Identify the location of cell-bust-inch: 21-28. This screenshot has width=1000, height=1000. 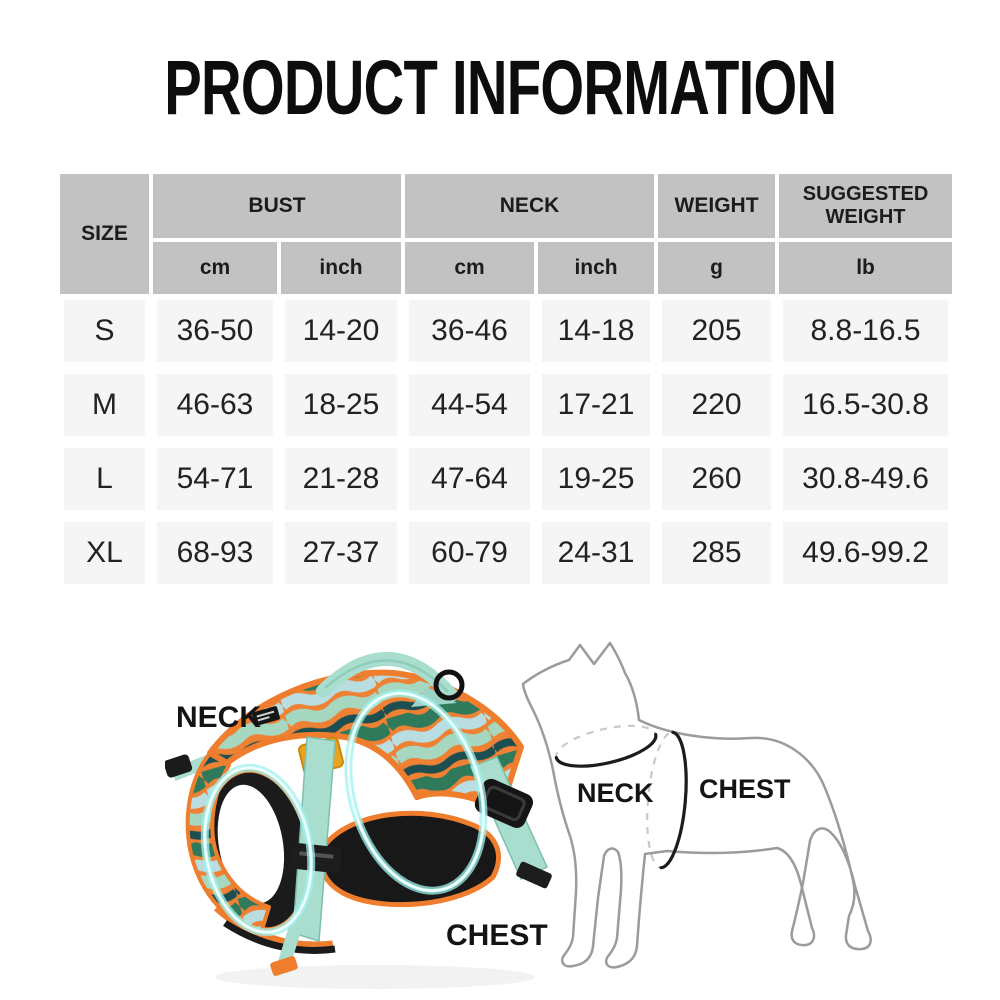
(341, 479).